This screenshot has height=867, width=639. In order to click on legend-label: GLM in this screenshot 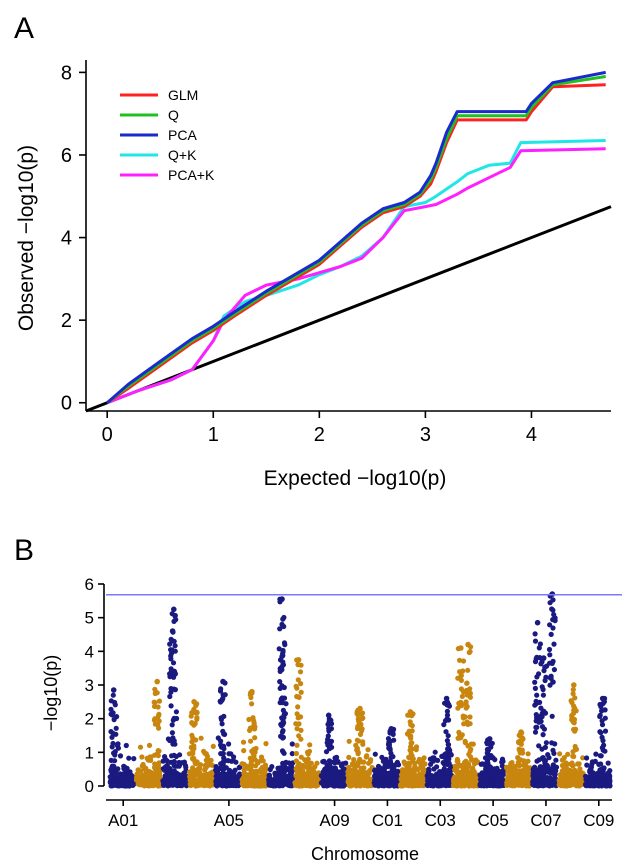, I will do `click(183, 95)`.